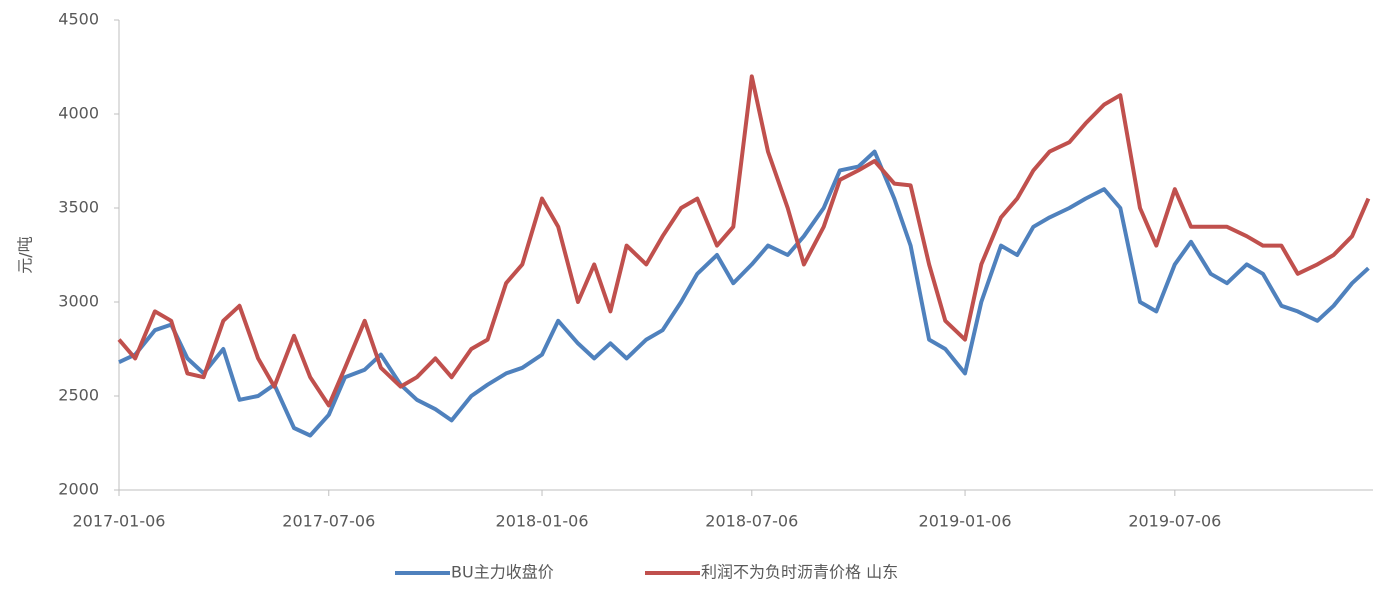 This screenshot has height=589, width=1373. I want to click on x-tick-label: 2017-01-06, so click(119, 521).